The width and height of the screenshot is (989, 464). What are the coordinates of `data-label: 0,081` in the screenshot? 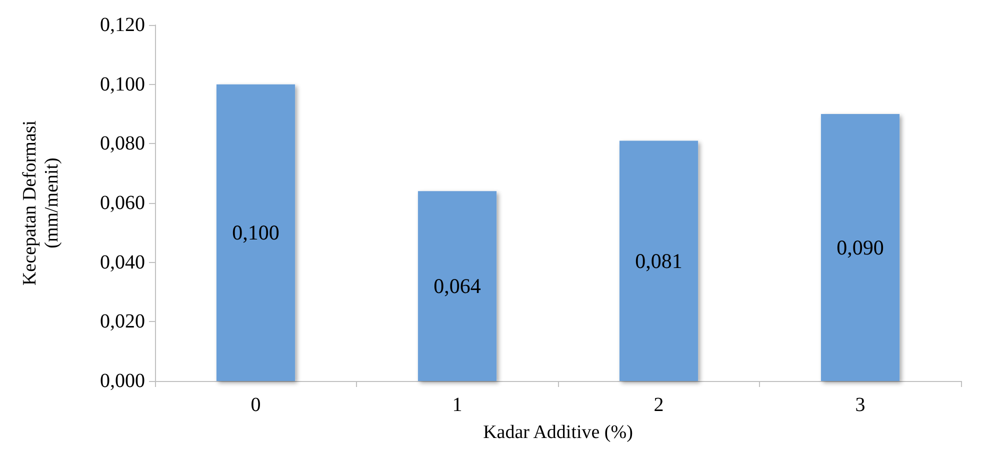 It's located at (658, 260).